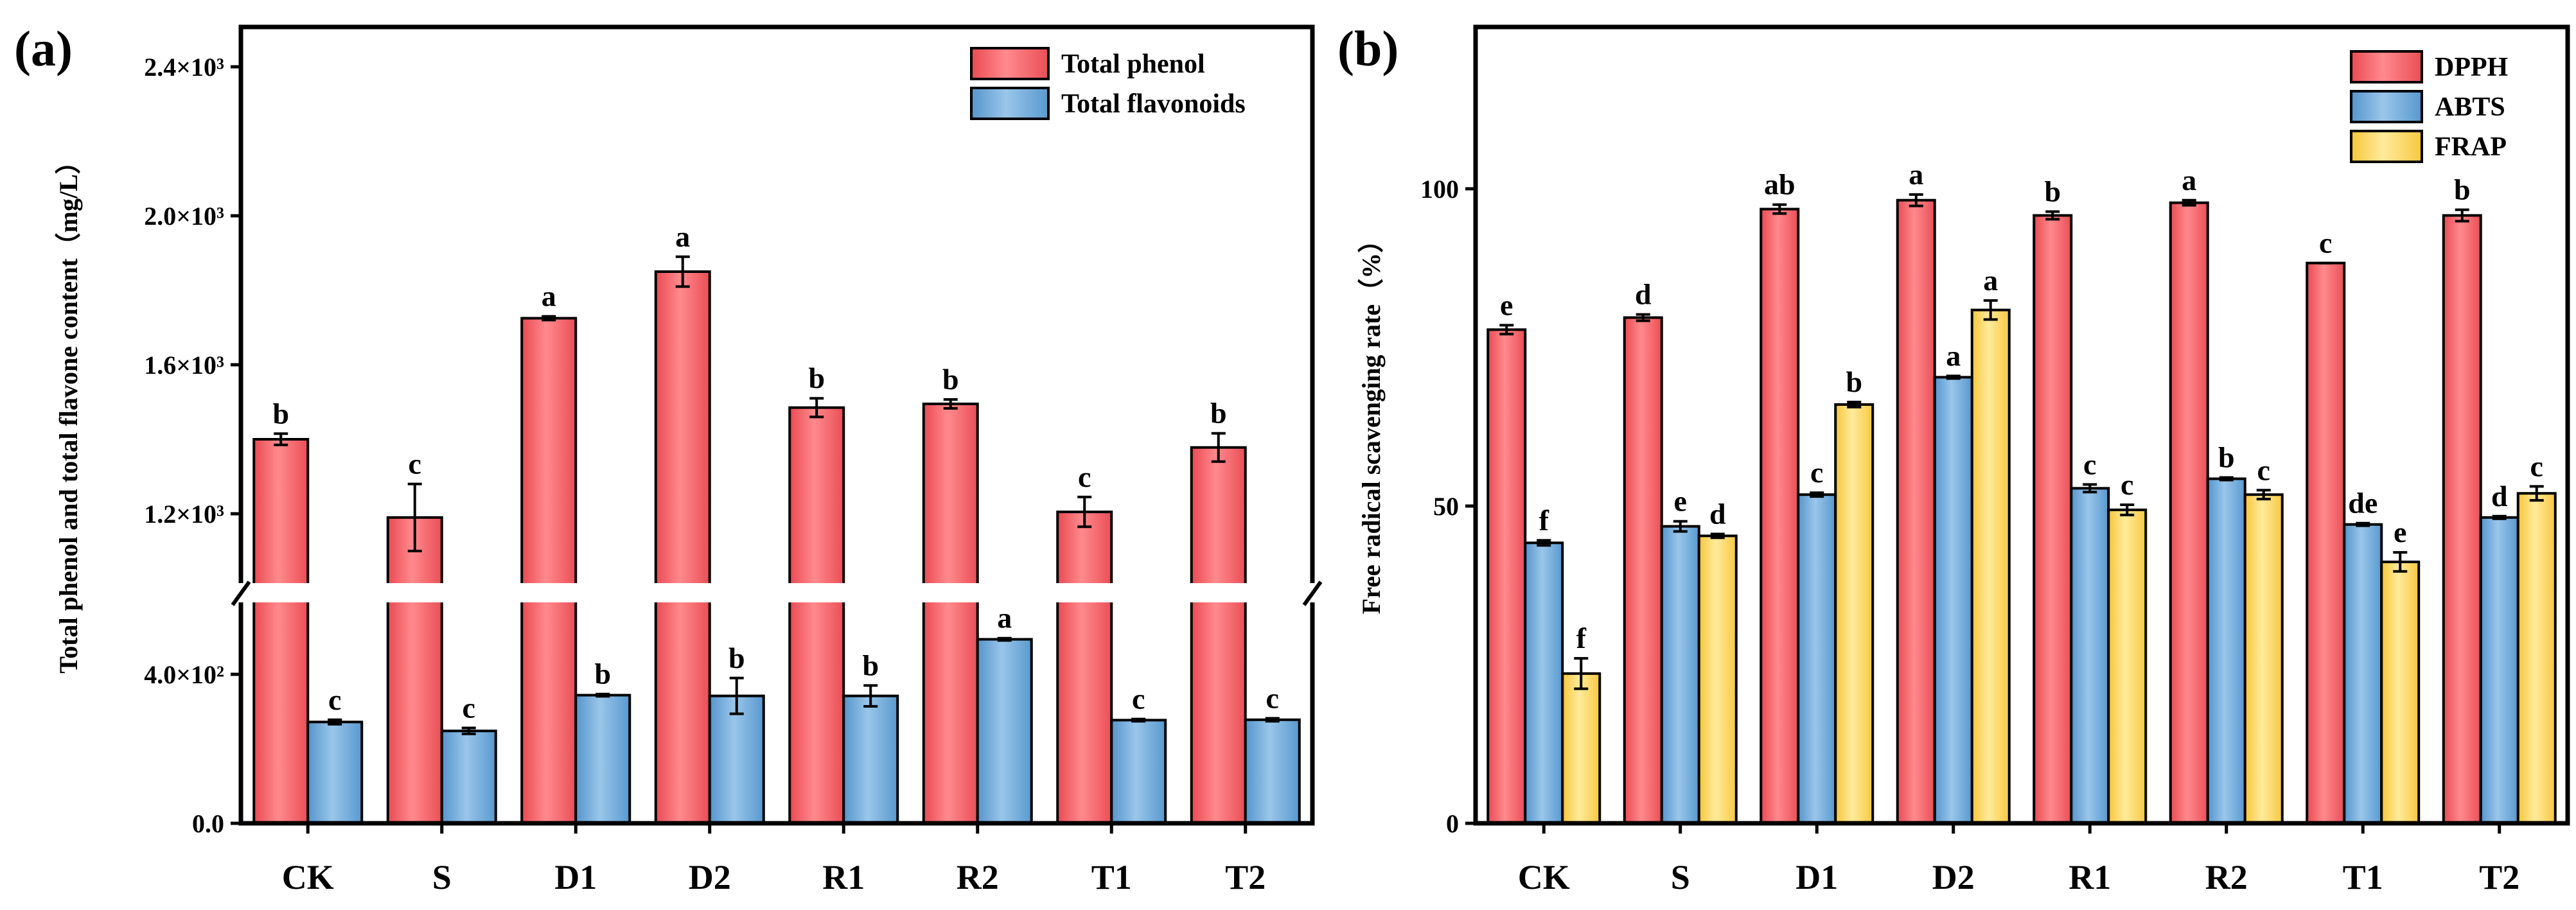 This screenshot has width=2576, height=910. Describe the element at coordinates (2053, 519) in the screenshot. I see `bar-dpph-r1` at that location.